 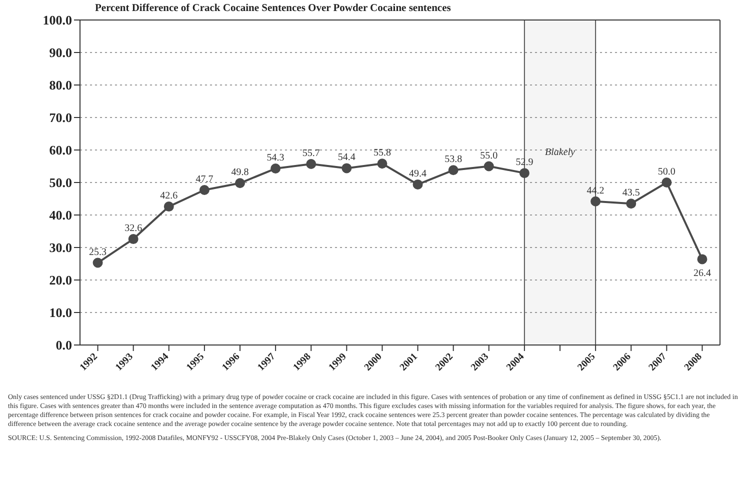 What do you see at coordinates (60, 85) in the screenshot?
I see `y-tick-label: 80.0` at bounding box center [60, 85].